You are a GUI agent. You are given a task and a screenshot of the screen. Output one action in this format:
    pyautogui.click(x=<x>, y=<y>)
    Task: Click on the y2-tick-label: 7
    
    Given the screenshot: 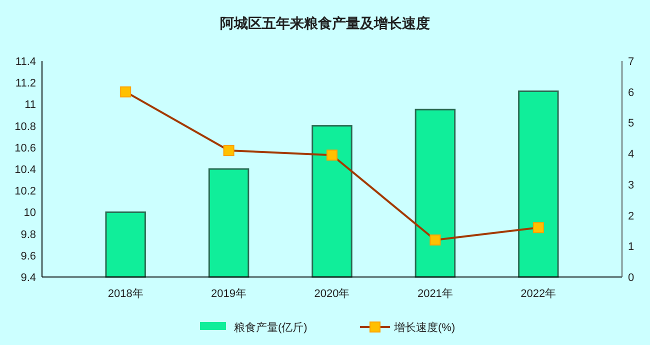 What is the action you would take?
    pyautogui.click(x=631, y=62)
    